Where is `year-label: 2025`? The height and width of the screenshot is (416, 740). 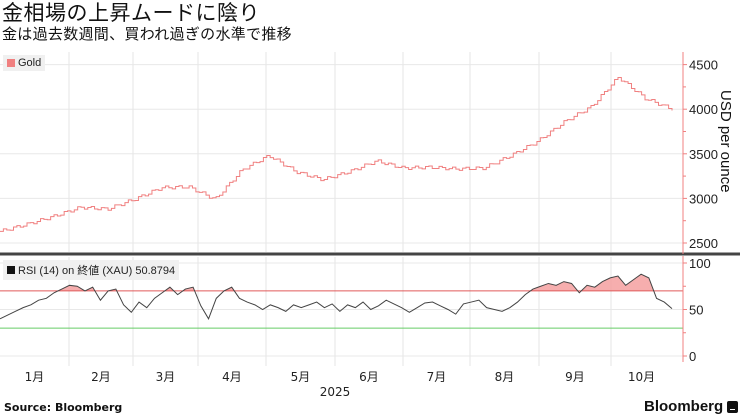 year-label: 2025 is located at coordinates (335, 392).